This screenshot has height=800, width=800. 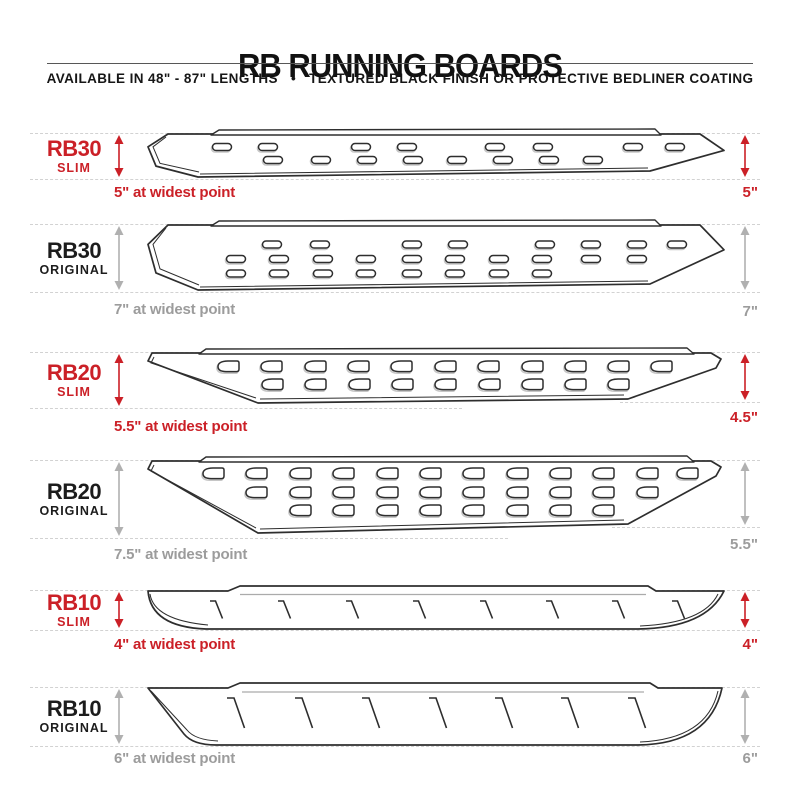 I want to click on board-model-label: RB20 SLIM, so click(x=74, y=380).